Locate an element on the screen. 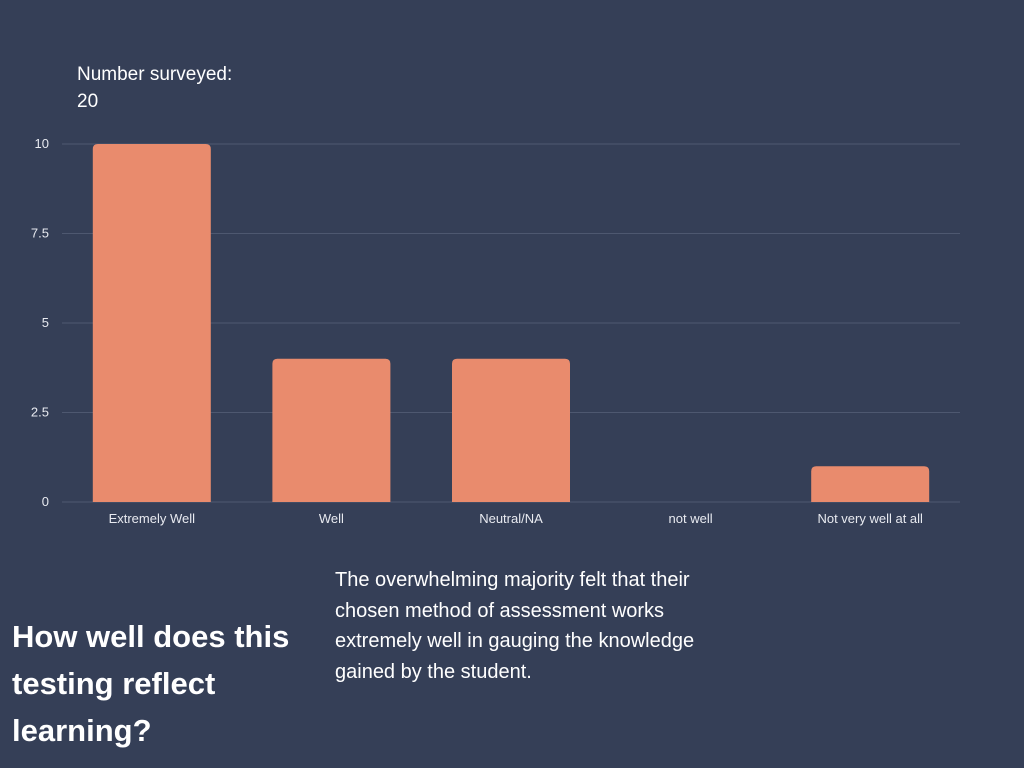  x-tick-label: Neutral/NA is located at coordinates (511, 518).